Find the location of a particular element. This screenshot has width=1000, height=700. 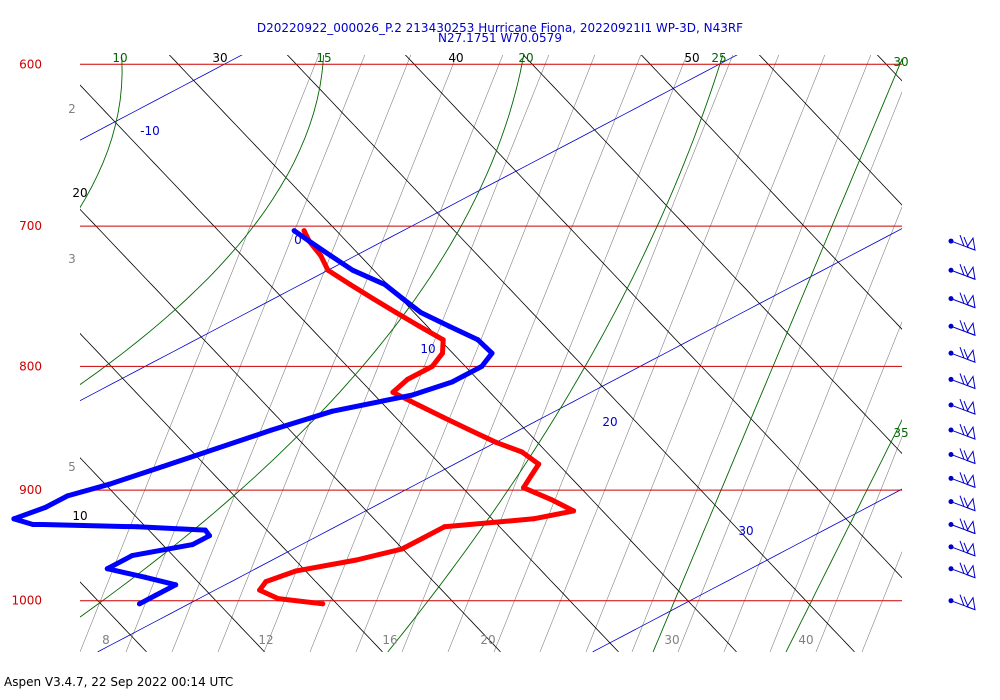

moist-adiabat-label: 35 is located at coordinates (900, 433).